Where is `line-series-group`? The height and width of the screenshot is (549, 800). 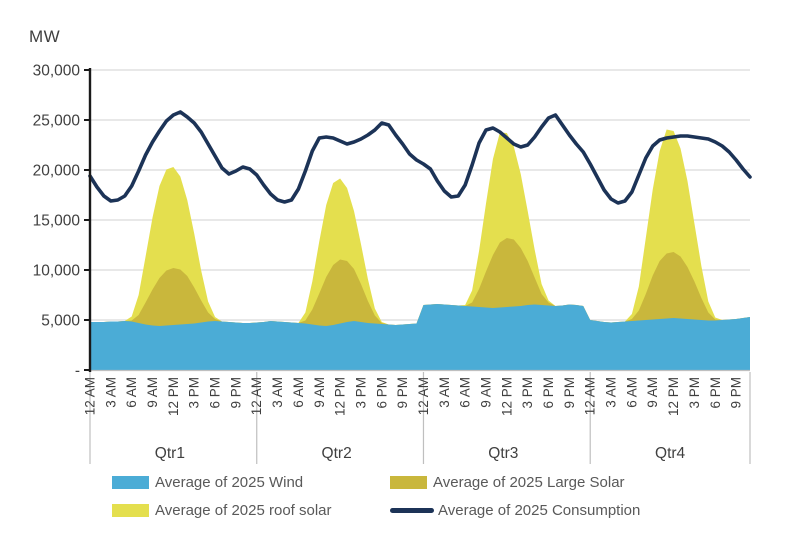
line-series-group is located at coordinates (420, 157).